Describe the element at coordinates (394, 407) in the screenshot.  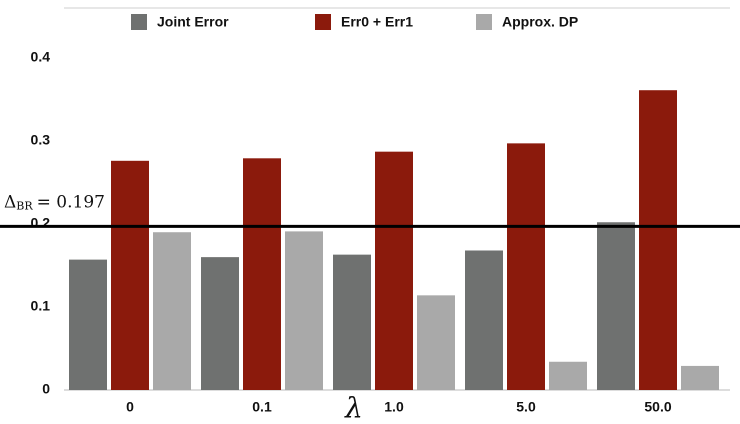
I see `x-tick-label: 1.0` at that location.